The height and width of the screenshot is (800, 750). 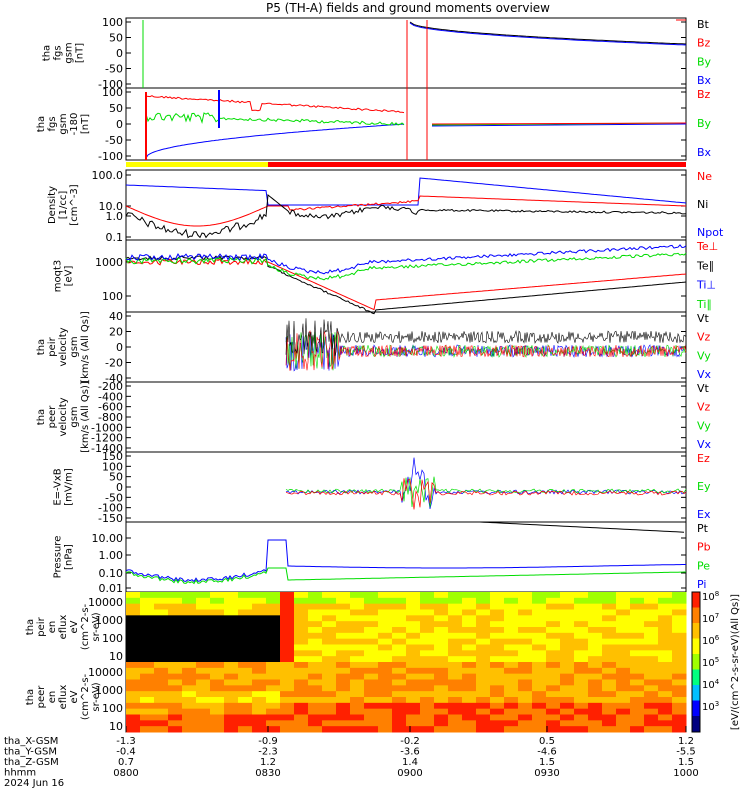 What do you see at coordinates (406, 284) in the screenshot?
I see `series-temp-te-perp` at bounding box center [406, 284].